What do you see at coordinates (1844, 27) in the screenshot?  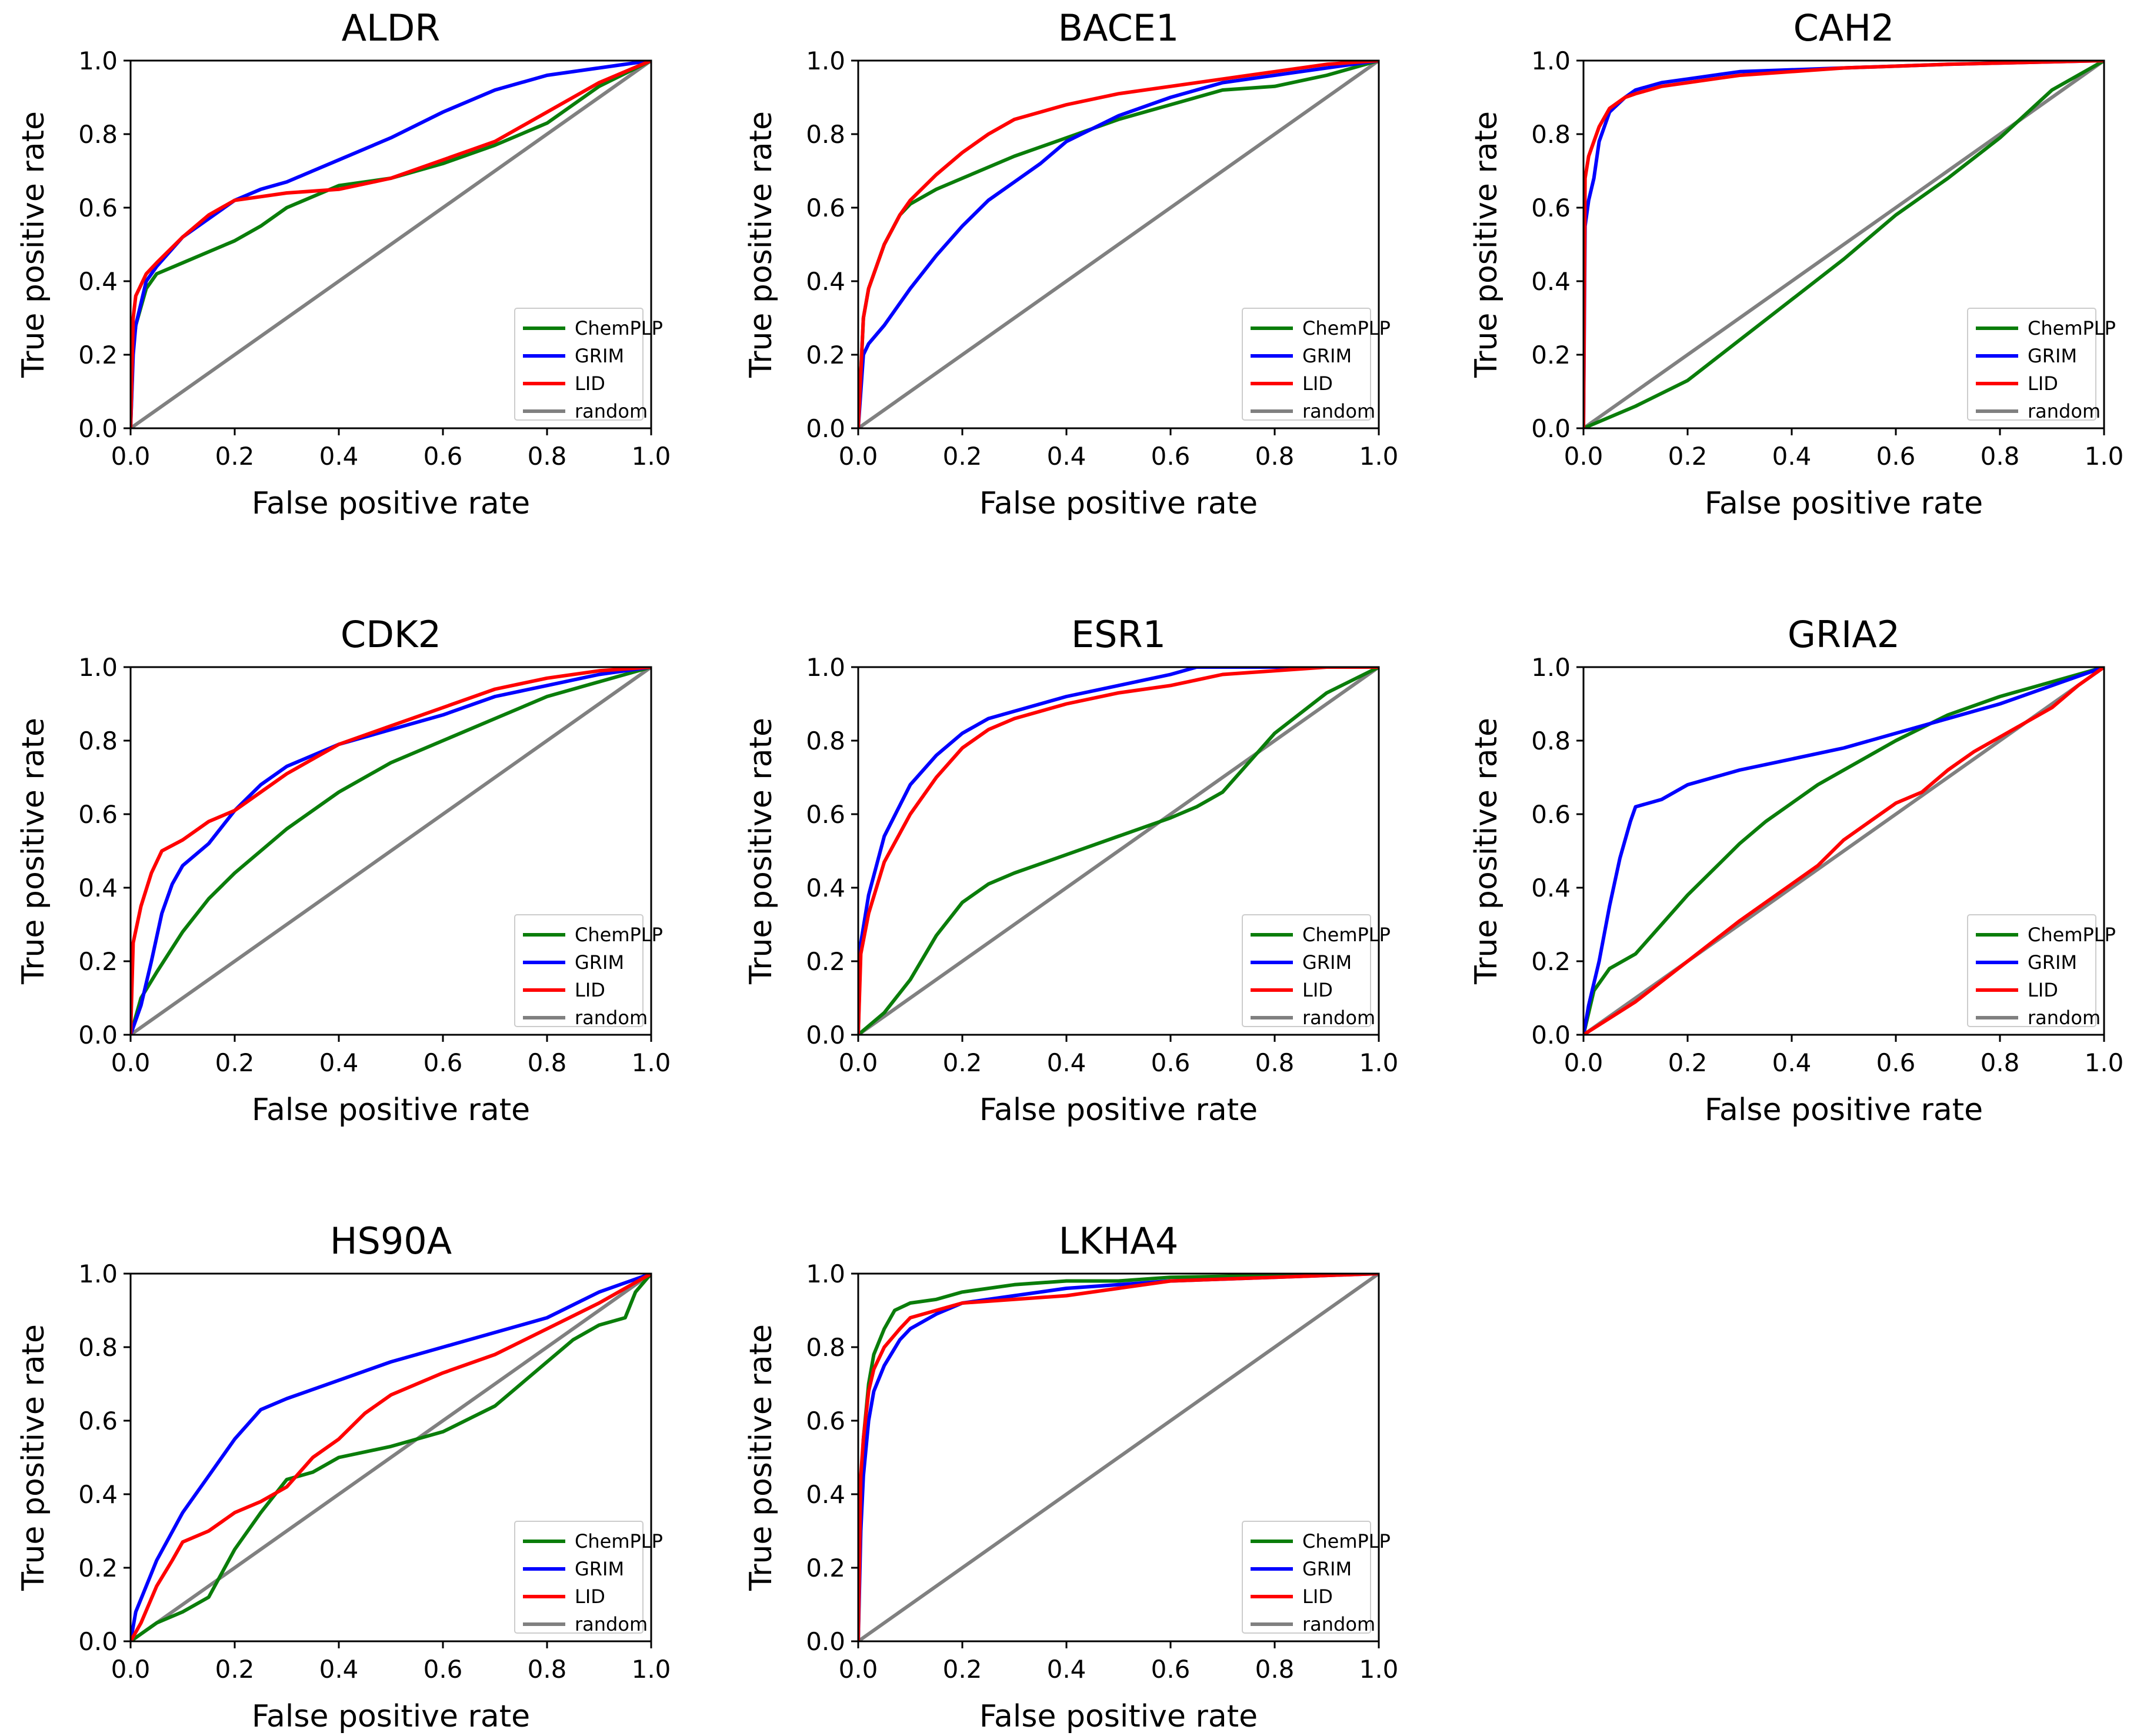 I see `chart-title: CAH2` at bounding box center [1844, 27].